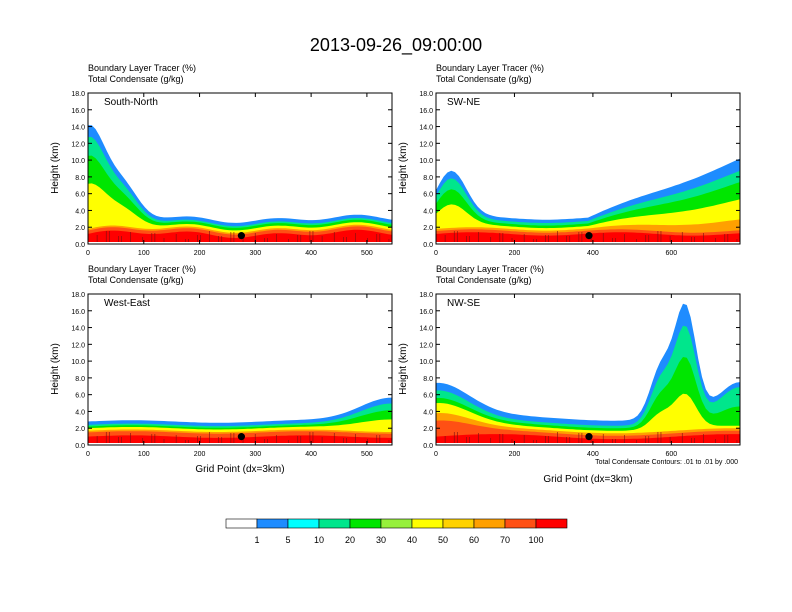  I want to click on colorbar-label: 20, so click(350, 540).